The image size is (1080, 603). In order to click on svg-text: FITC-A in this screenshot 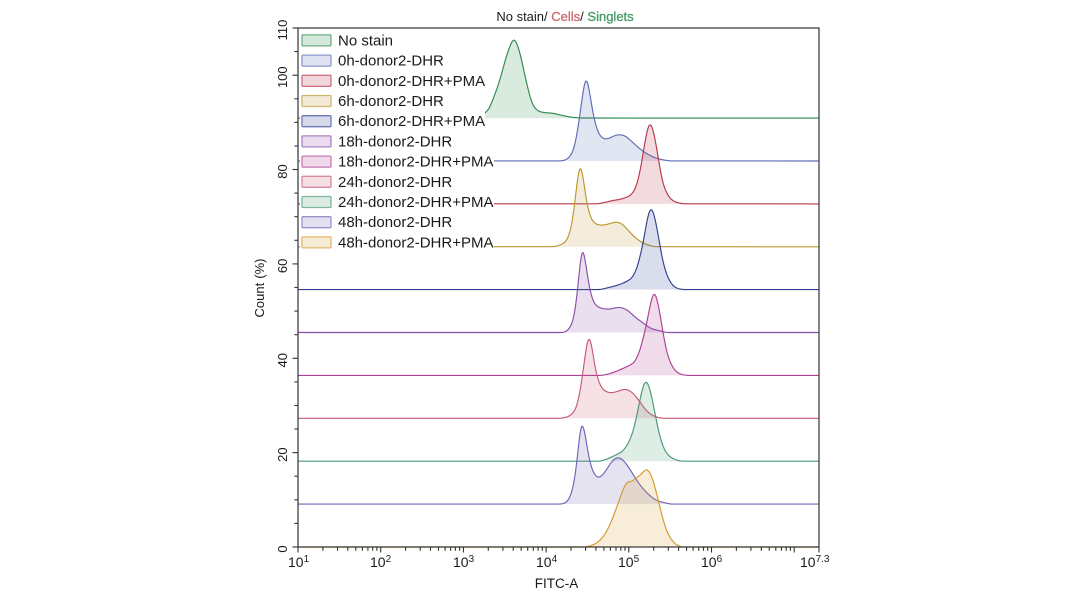, I will do `click(557, 583)`.